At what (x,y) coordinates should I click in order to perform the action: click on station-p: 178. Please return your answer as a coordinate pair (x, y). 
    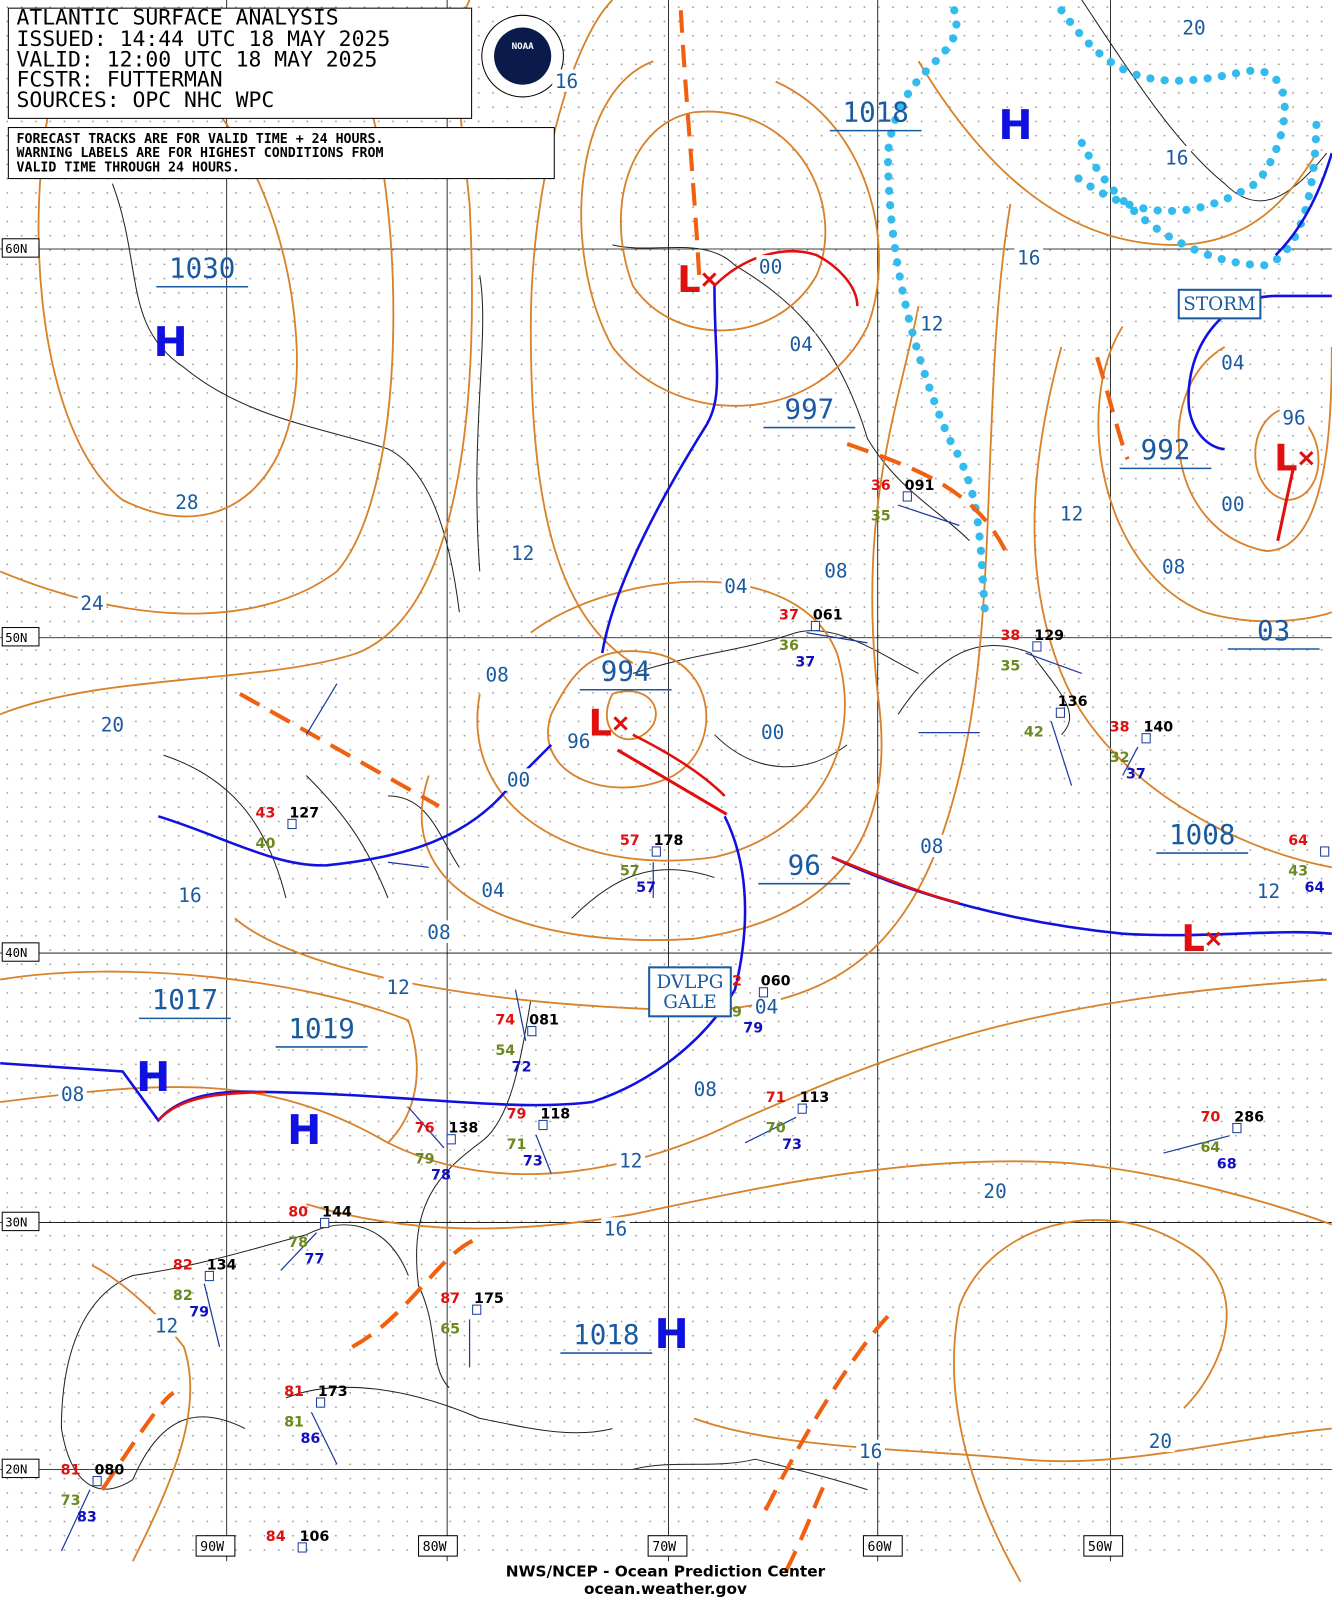
    Looking at the image, I should click on (669, 841).